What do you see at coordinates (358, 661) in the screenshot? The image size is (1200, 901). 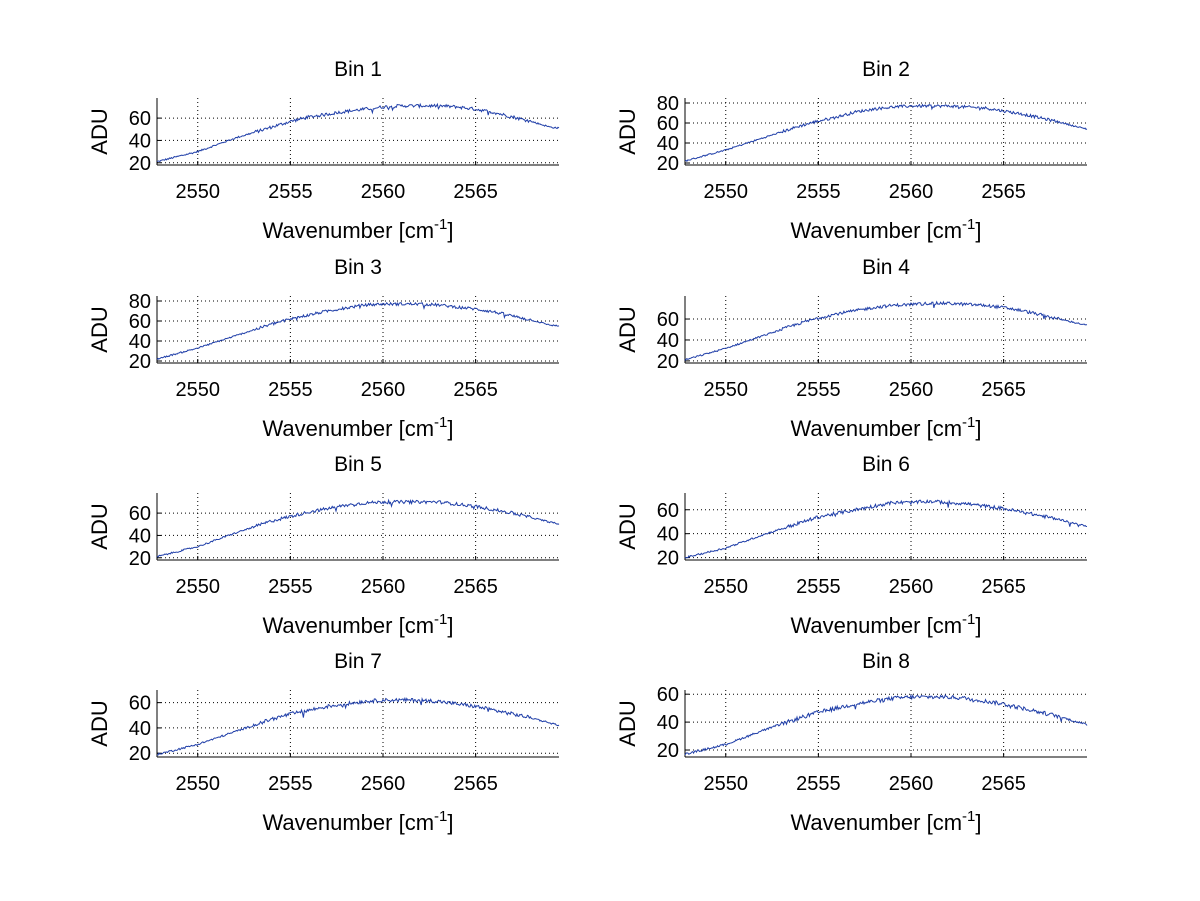 I see `subplot-title: Bin 7` at bounding box center [358, 661].